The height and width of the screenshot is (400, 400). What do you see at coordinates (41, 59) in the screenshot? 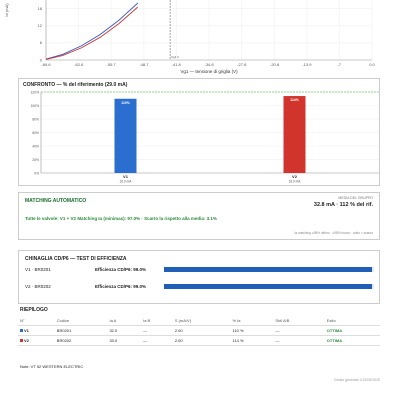
I see `y-tick-label: 0` at bounding box center [41, 59].